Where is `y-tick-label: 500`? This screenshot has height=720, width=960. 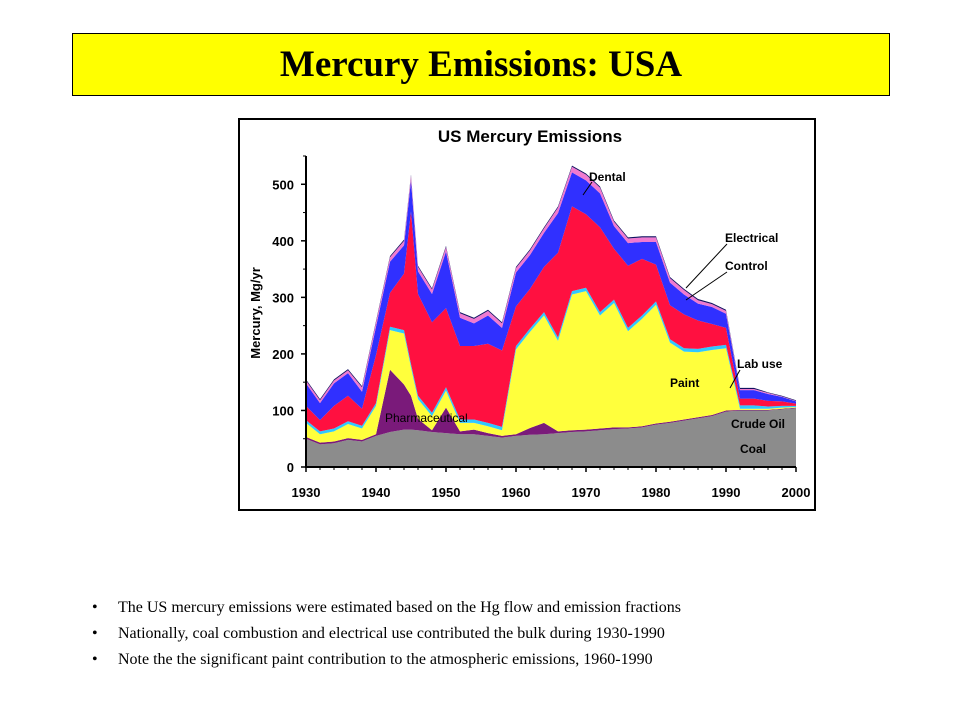
y-tick-label: 500 is located at coordinates (283, 184).